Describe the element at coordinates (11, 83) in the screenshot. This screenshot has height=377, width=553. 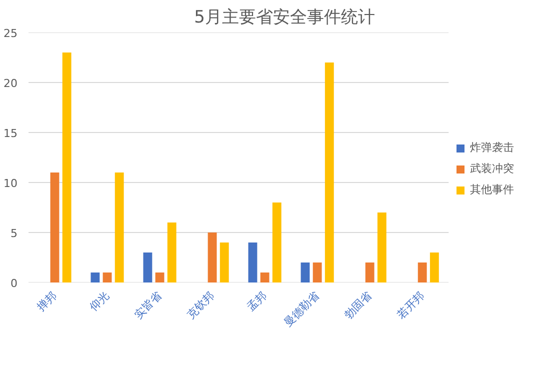
I see `y-tick-label: 20` at that location.